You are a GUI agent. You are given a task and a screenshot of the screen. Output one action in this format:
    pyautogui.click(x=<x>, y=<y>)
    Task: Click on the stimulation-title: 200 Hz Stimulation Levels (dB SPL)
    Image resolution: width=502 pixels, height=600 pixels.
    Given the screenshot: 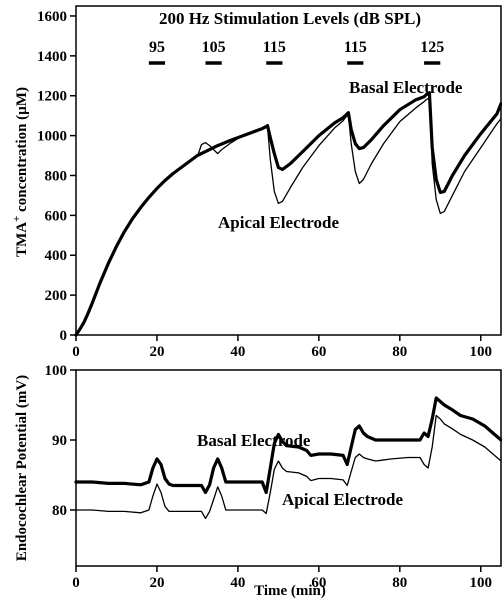 What is the action you would take?
    pyautogui.click(x=290, y=18)
    